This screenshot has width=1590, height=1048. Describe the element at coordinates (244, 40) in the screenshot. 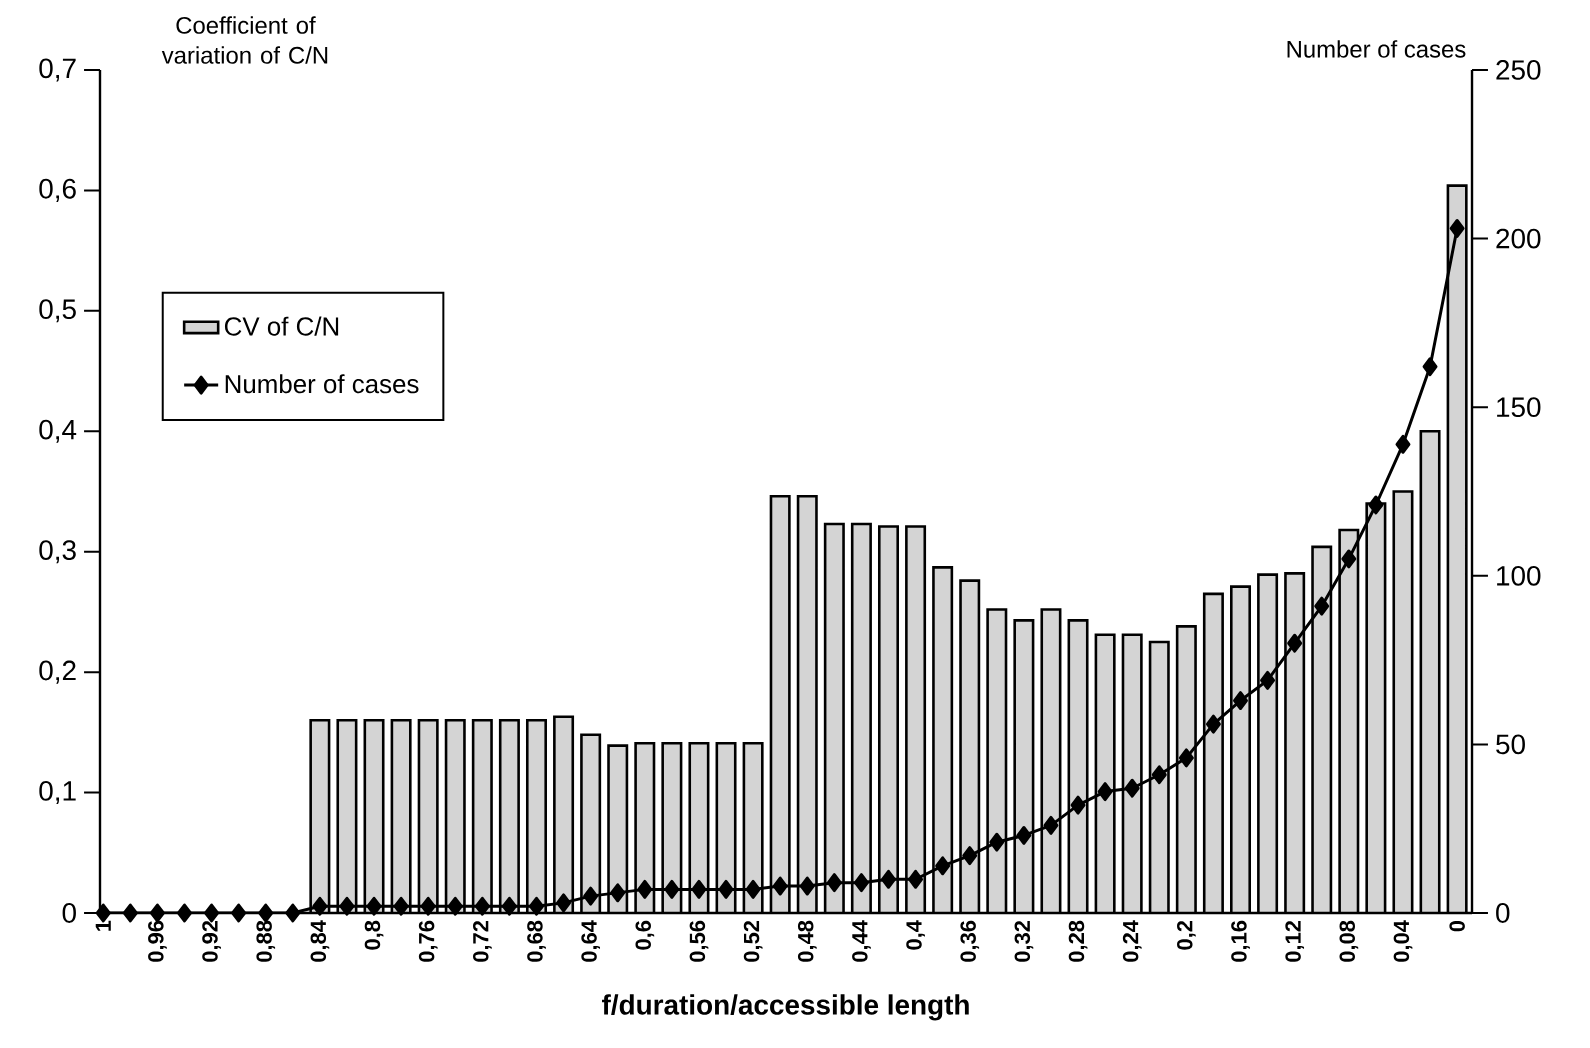

I see `y-axis-title: Coefficient of variation of C/N` at that location.